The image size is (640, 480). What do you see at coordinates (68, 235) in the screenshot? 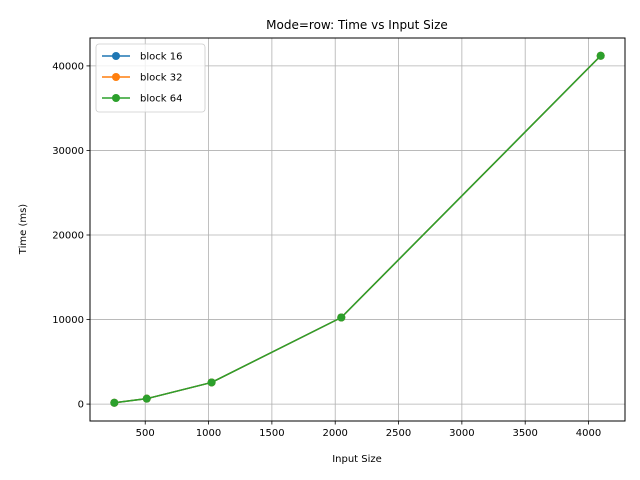
I see `y-tick-label: 20000` at bounding box center [68, 235].